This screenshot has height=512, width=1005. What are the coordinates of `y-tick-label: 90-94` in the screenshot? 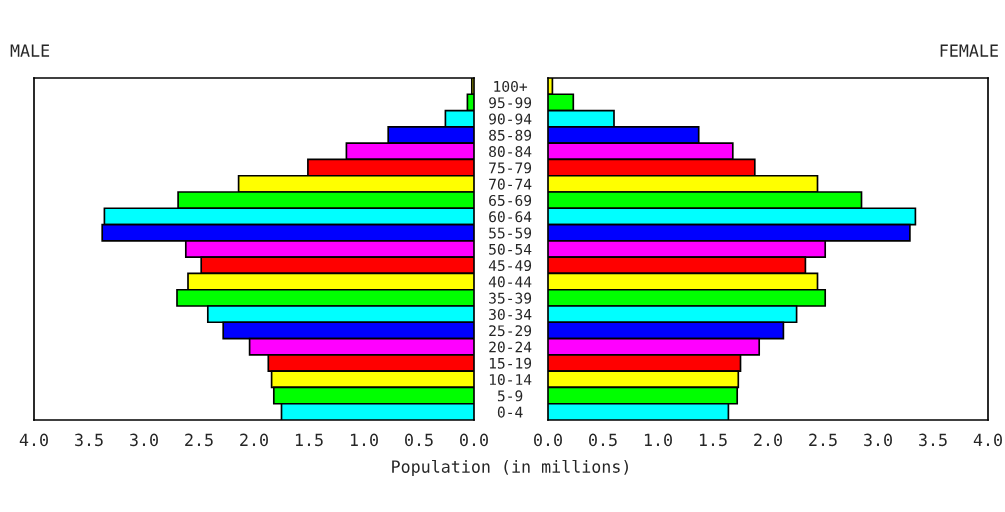 It's located at (510, 119).